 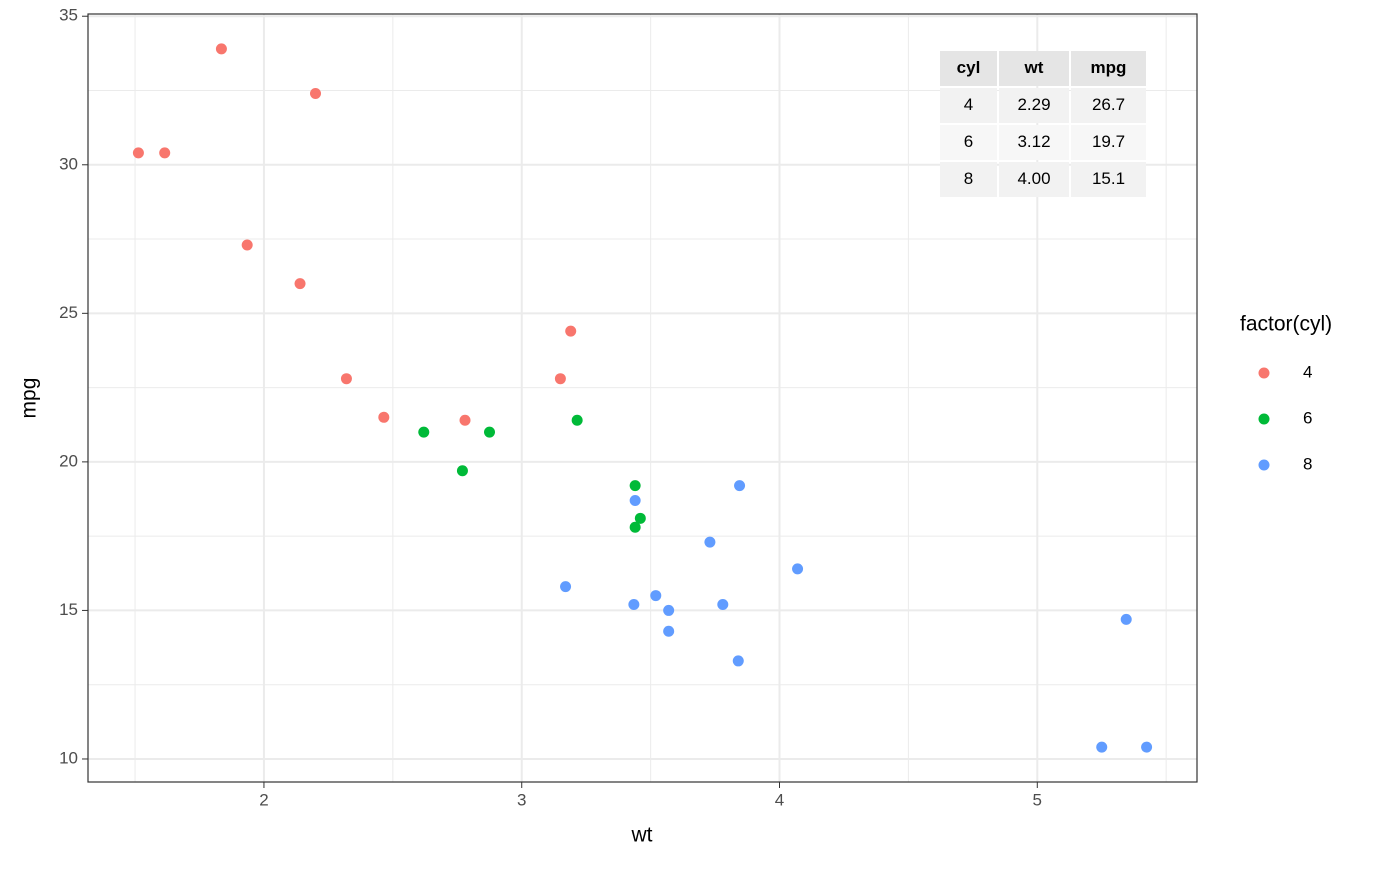 I want to click on x-axis-title: wt, so click(x=642, y=835).